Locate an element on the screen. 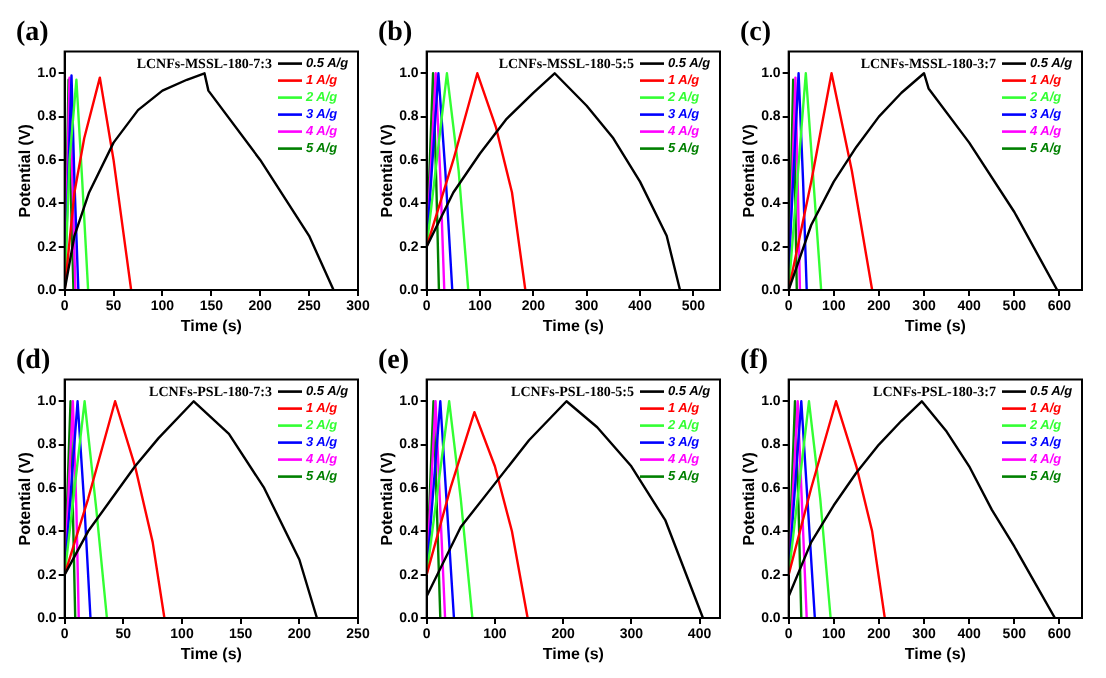 The image size is (1106, 678). chart-title: (a) is located at coordinates (33, 33).